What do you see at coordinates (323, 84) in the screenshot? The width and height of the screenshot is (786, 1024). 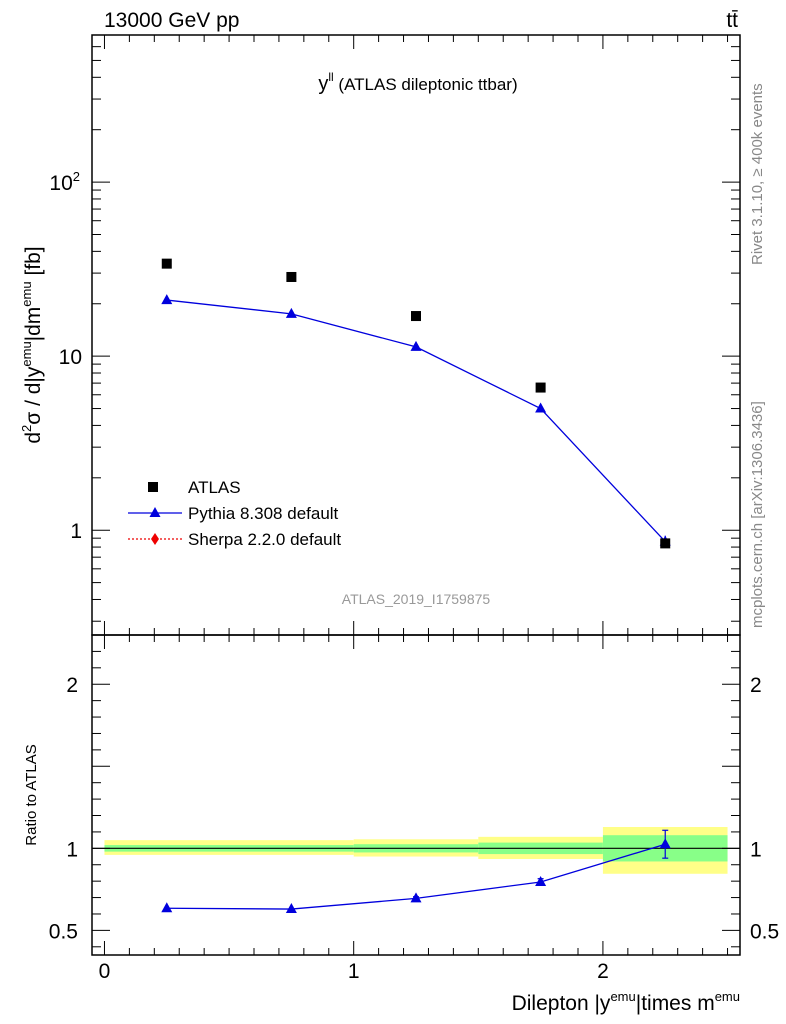 I see `main-title-main: y` at bounding box center [323, 84].